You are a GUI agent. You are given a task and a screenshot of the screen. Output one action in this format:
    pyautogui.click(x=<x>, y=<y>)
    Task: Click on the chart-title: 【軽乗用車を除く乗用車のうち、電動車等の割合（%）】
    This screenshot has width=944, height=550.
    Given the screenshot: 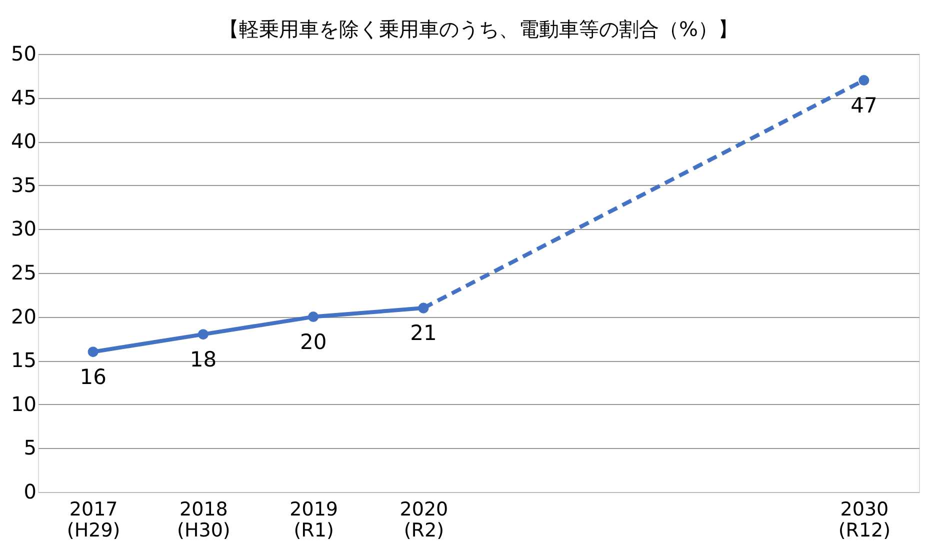 What is the action you would take?
    pyautogui.click(x=478, y=29)
    